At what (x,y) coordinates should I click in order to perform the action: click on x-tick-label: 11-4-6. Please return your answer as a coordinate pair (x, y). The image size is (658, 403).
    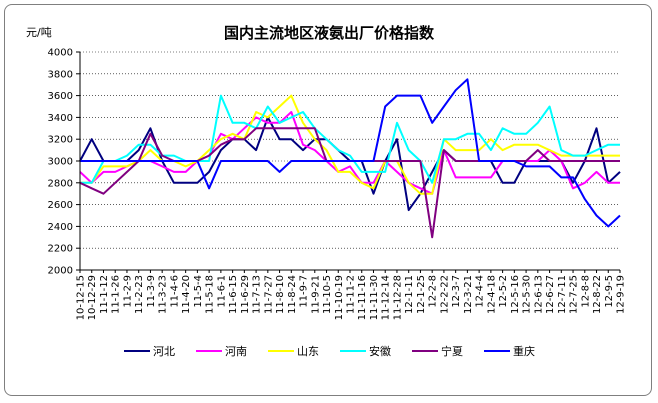
    Looking at the image, I should click on (174, 291).